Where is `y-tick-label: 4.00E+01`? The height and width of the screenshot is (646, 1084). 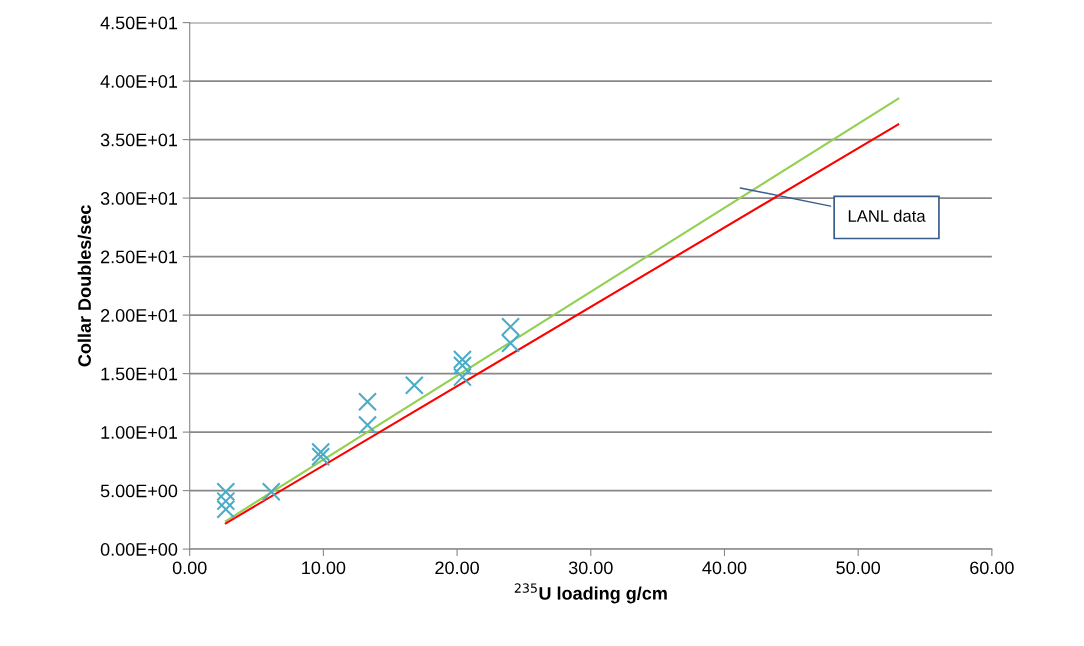 y-tick-label: 4.00E+01 is located at coordinates (139, 81).